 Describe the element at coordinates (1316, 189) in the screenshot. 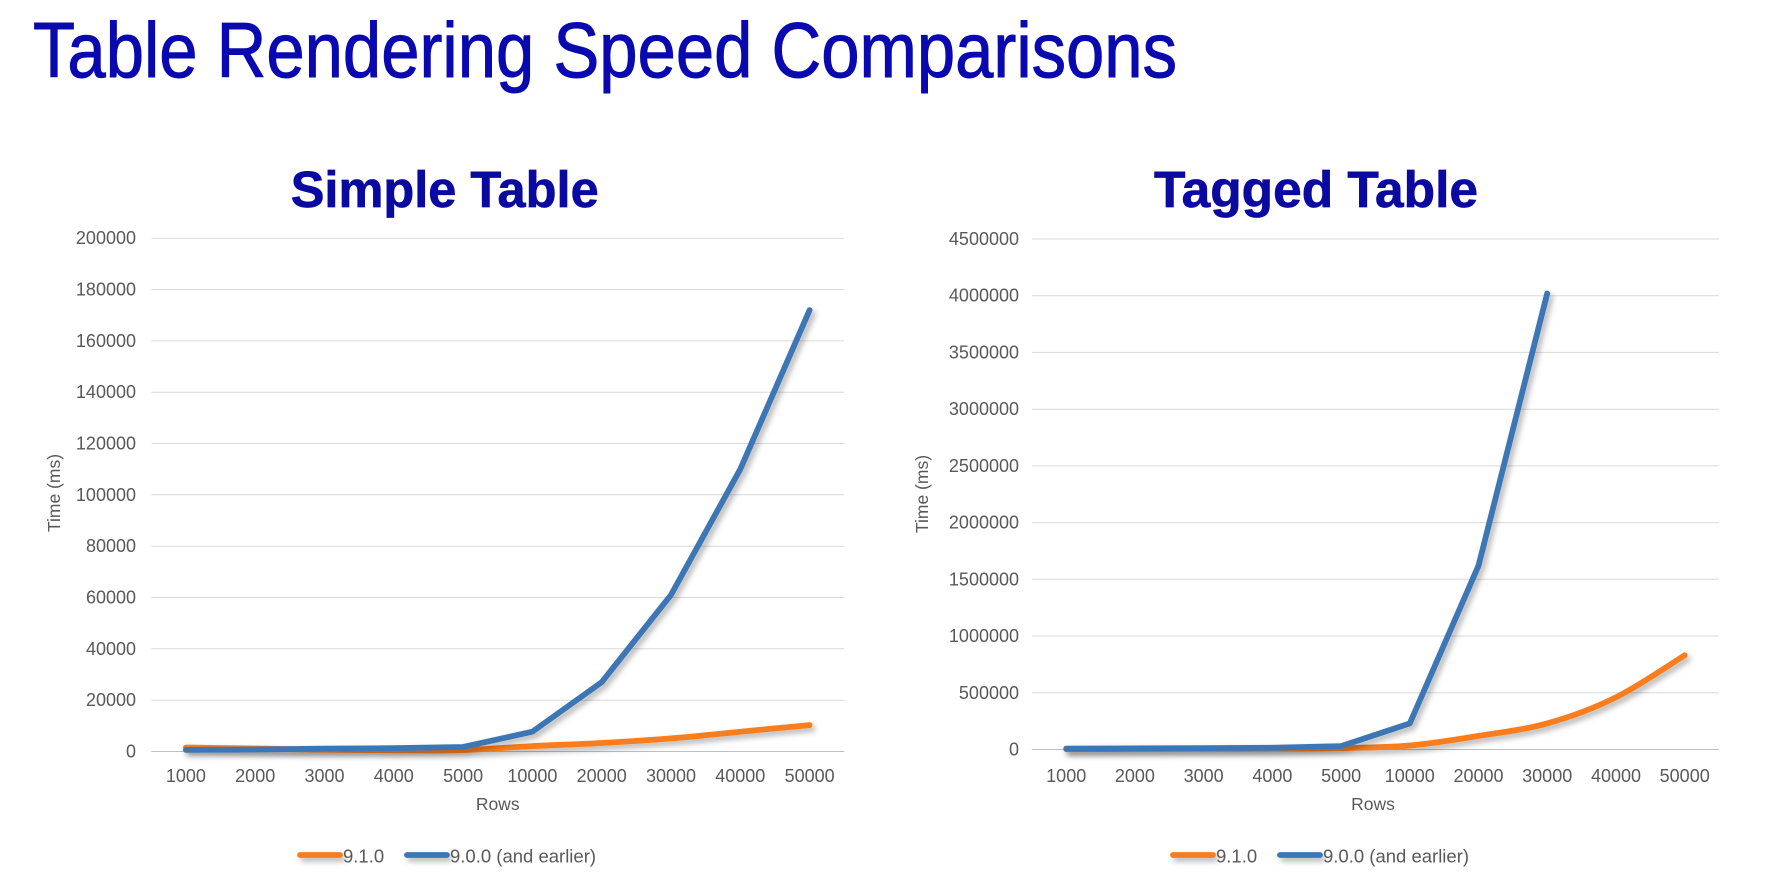

I see `svg-text: Tagged Table` at that location.